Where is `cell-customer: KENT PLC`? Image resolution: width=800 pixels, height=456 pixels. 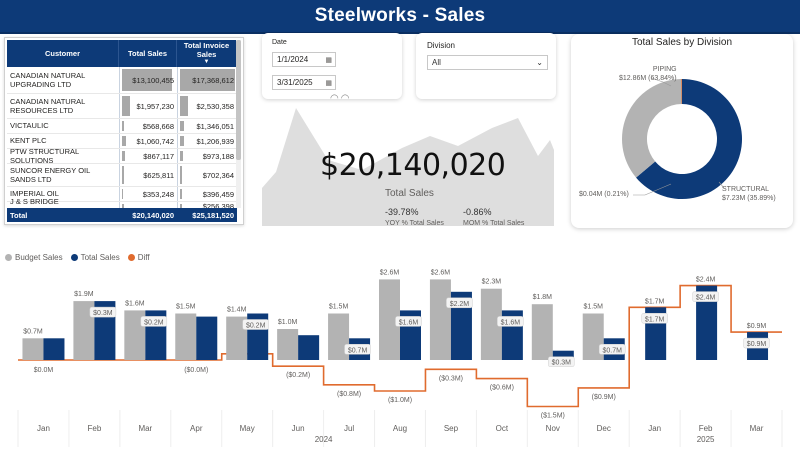 cell-customer: KENT PLC is located at coordinates (28, 141).